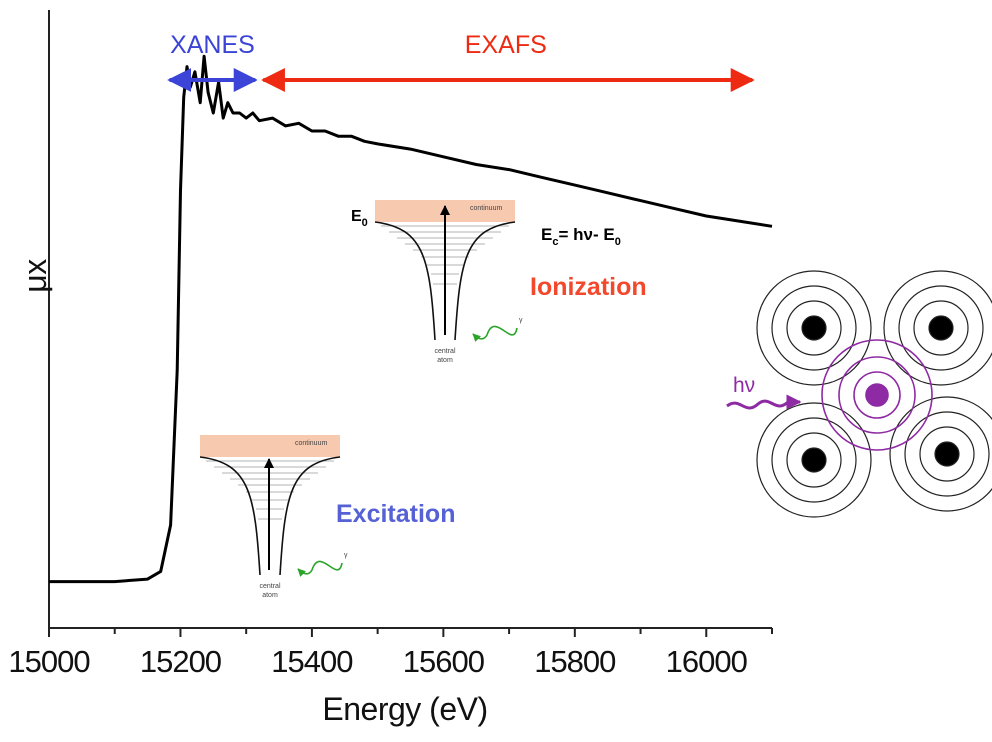 This screenshot has height=742, width=992. I want to click on x-tick-label: 15000, so click(49, 661).